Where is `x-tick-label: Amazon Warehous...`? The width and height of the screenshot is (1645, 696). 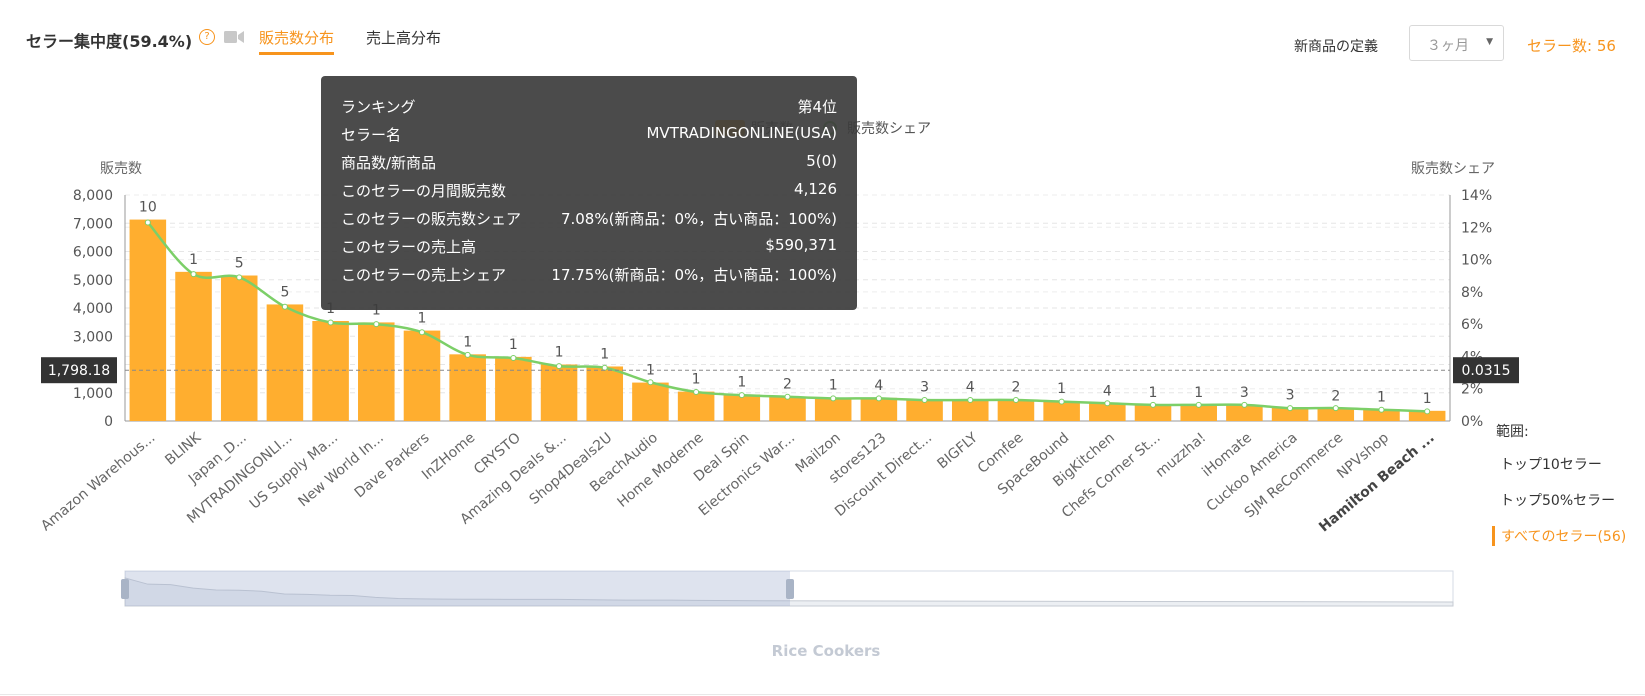 x-tick-label: Amazon Warehous... is located at coordinates (98, 482).